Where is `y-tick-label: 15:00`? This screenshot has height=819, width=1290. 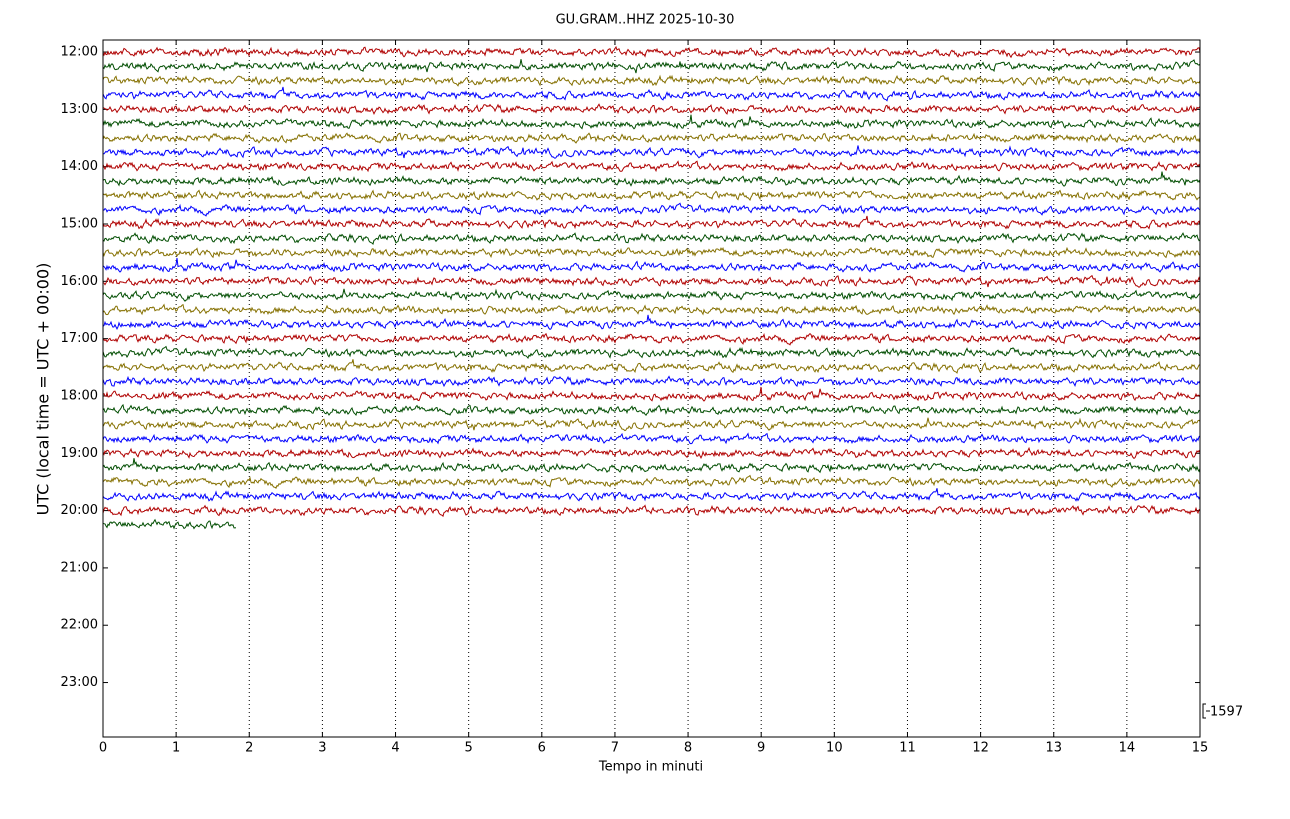 y-tick-label: 15:00 is located at coordinates (79, 223).